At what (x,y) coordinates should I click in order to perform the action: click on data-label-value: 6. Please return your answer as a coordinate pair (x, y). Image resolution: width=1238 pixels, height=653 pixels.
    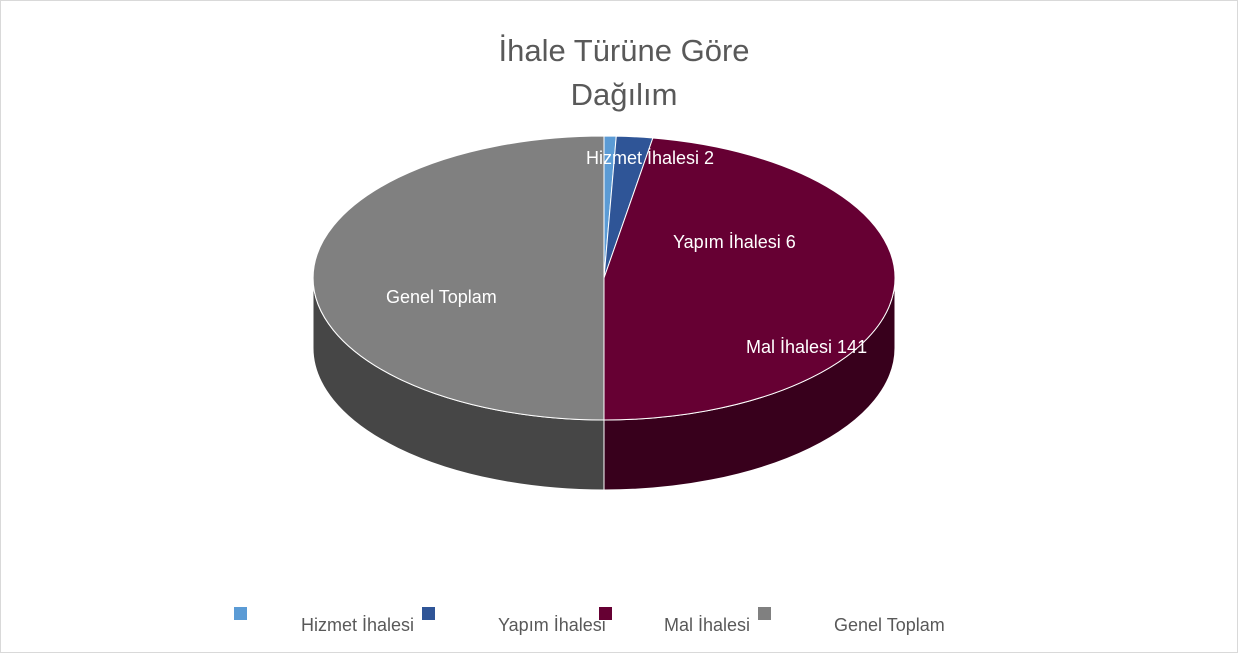
    Looking at the image, I should click on (791, 242).